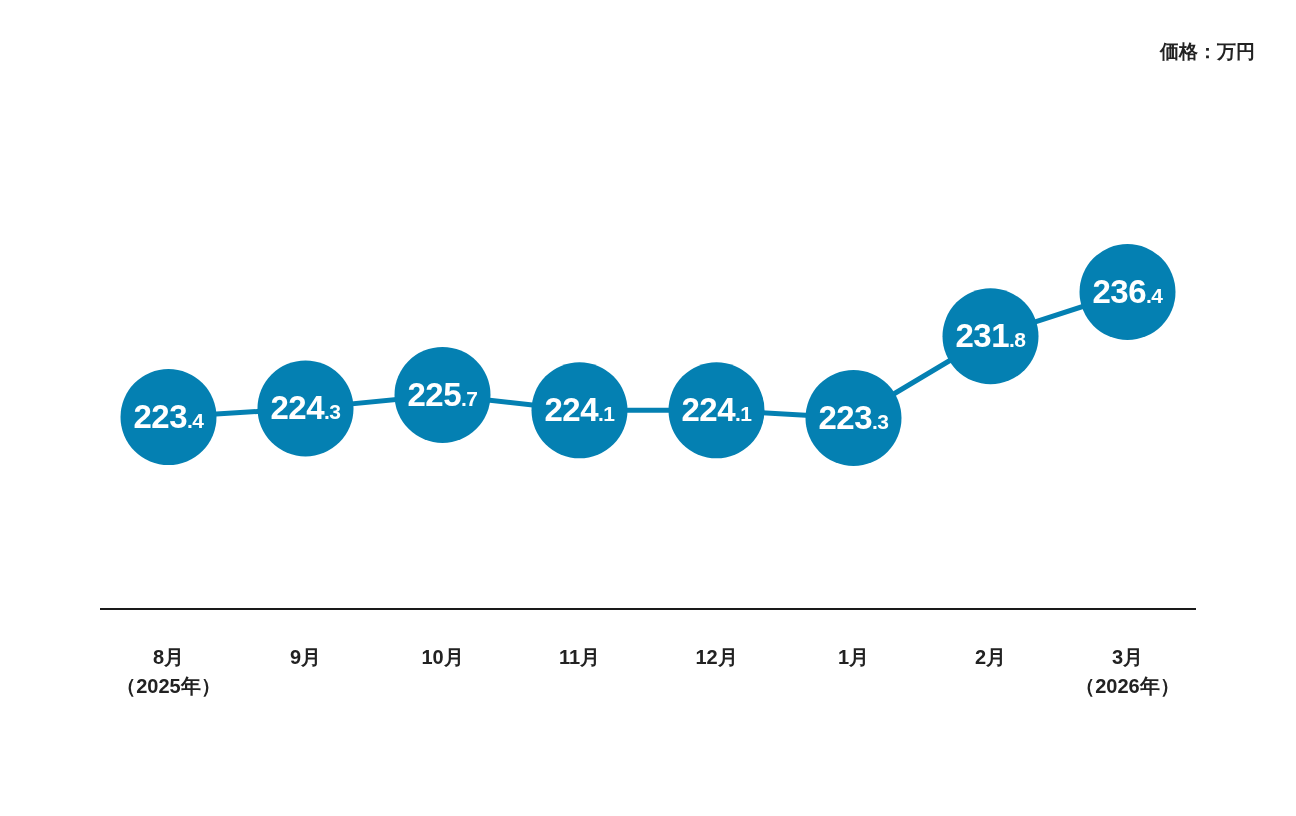  Describe the element at coordinates (853, 657) in the screenshot. I see `x-tick-label: 1月` at that location.